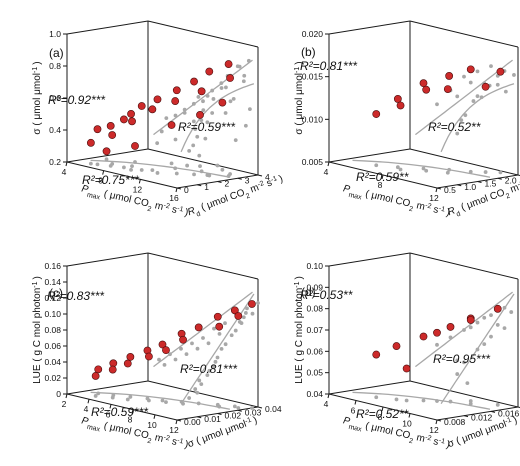 The image size is (520, 466). Describe the element at coordinates (267, 177) in the screenshot. I see `z-tick-label: 4` at that location.